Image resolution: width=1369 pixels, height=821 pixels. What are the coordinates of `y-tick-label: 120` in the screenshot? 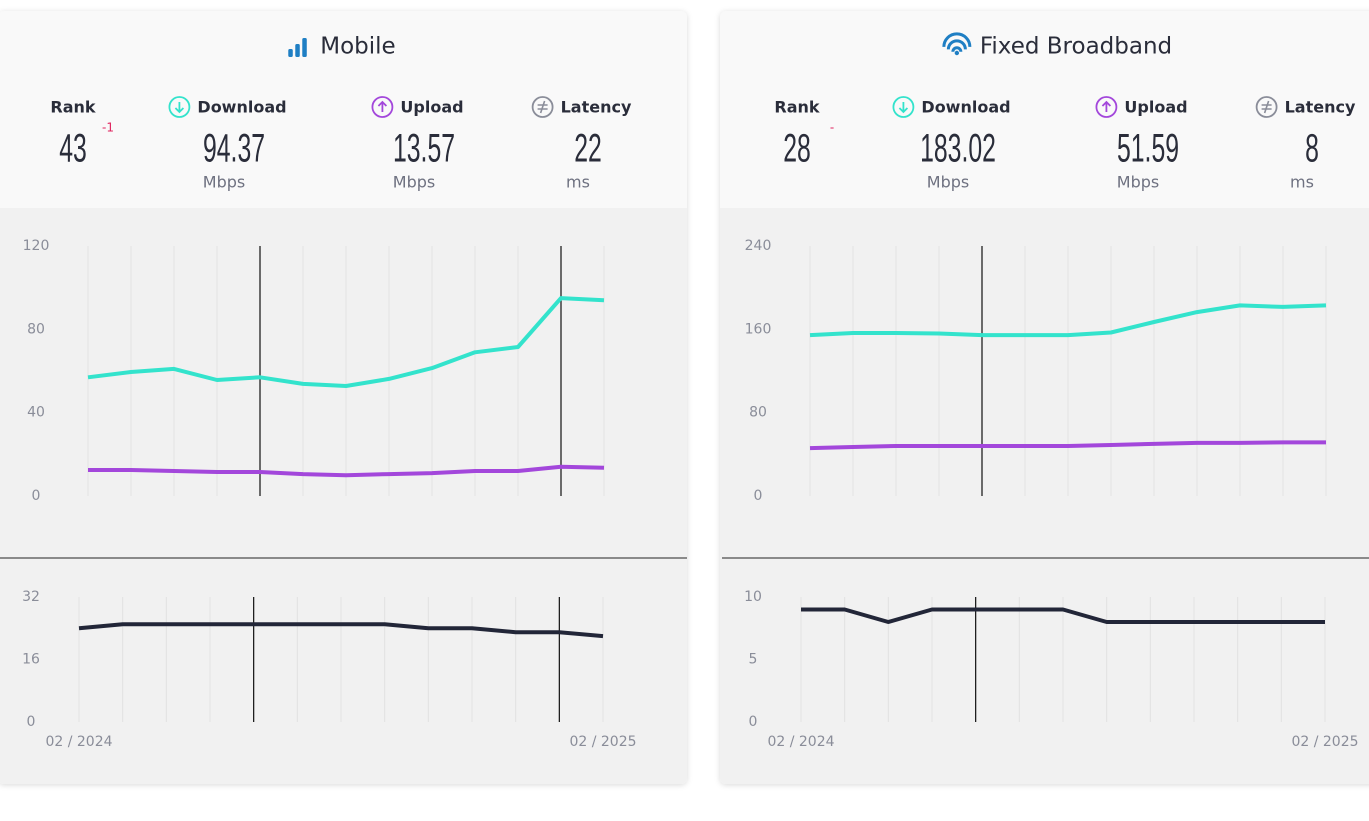 It's located at (36, 246).